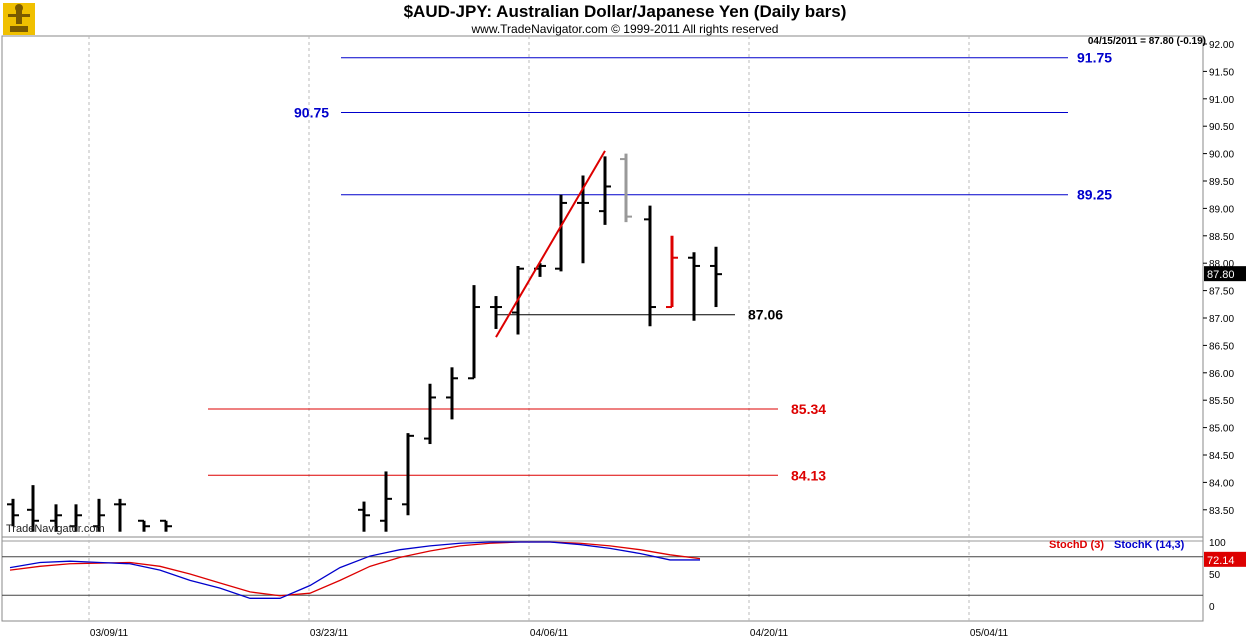 This screenshot has height=643, width=1250. I want to click on stoch-tick-label: 0, so click(1212, 607).